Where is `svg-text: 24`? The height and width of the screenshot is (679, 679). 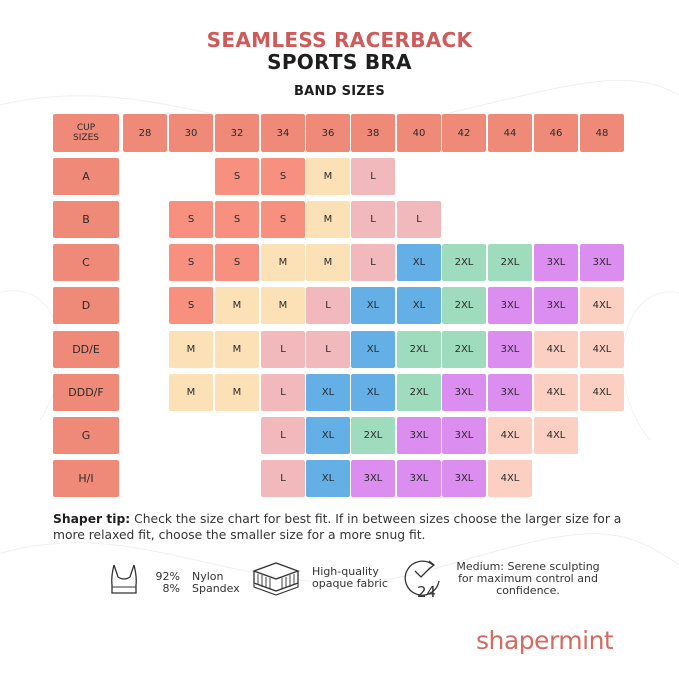
svg-text: 24 is located at coordinates (426, 592).